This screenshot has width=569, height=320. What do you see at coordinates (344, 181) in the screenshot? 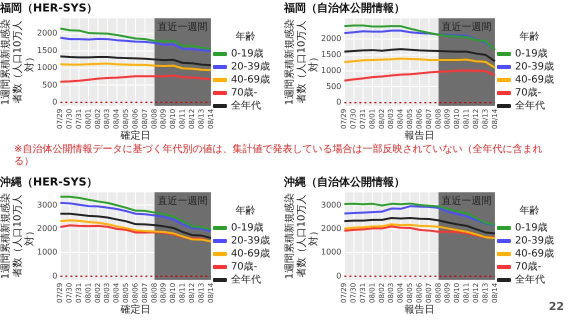
I see `chart-title: 沖縄（自治体公開情報）` at bounding box center [344, 181].